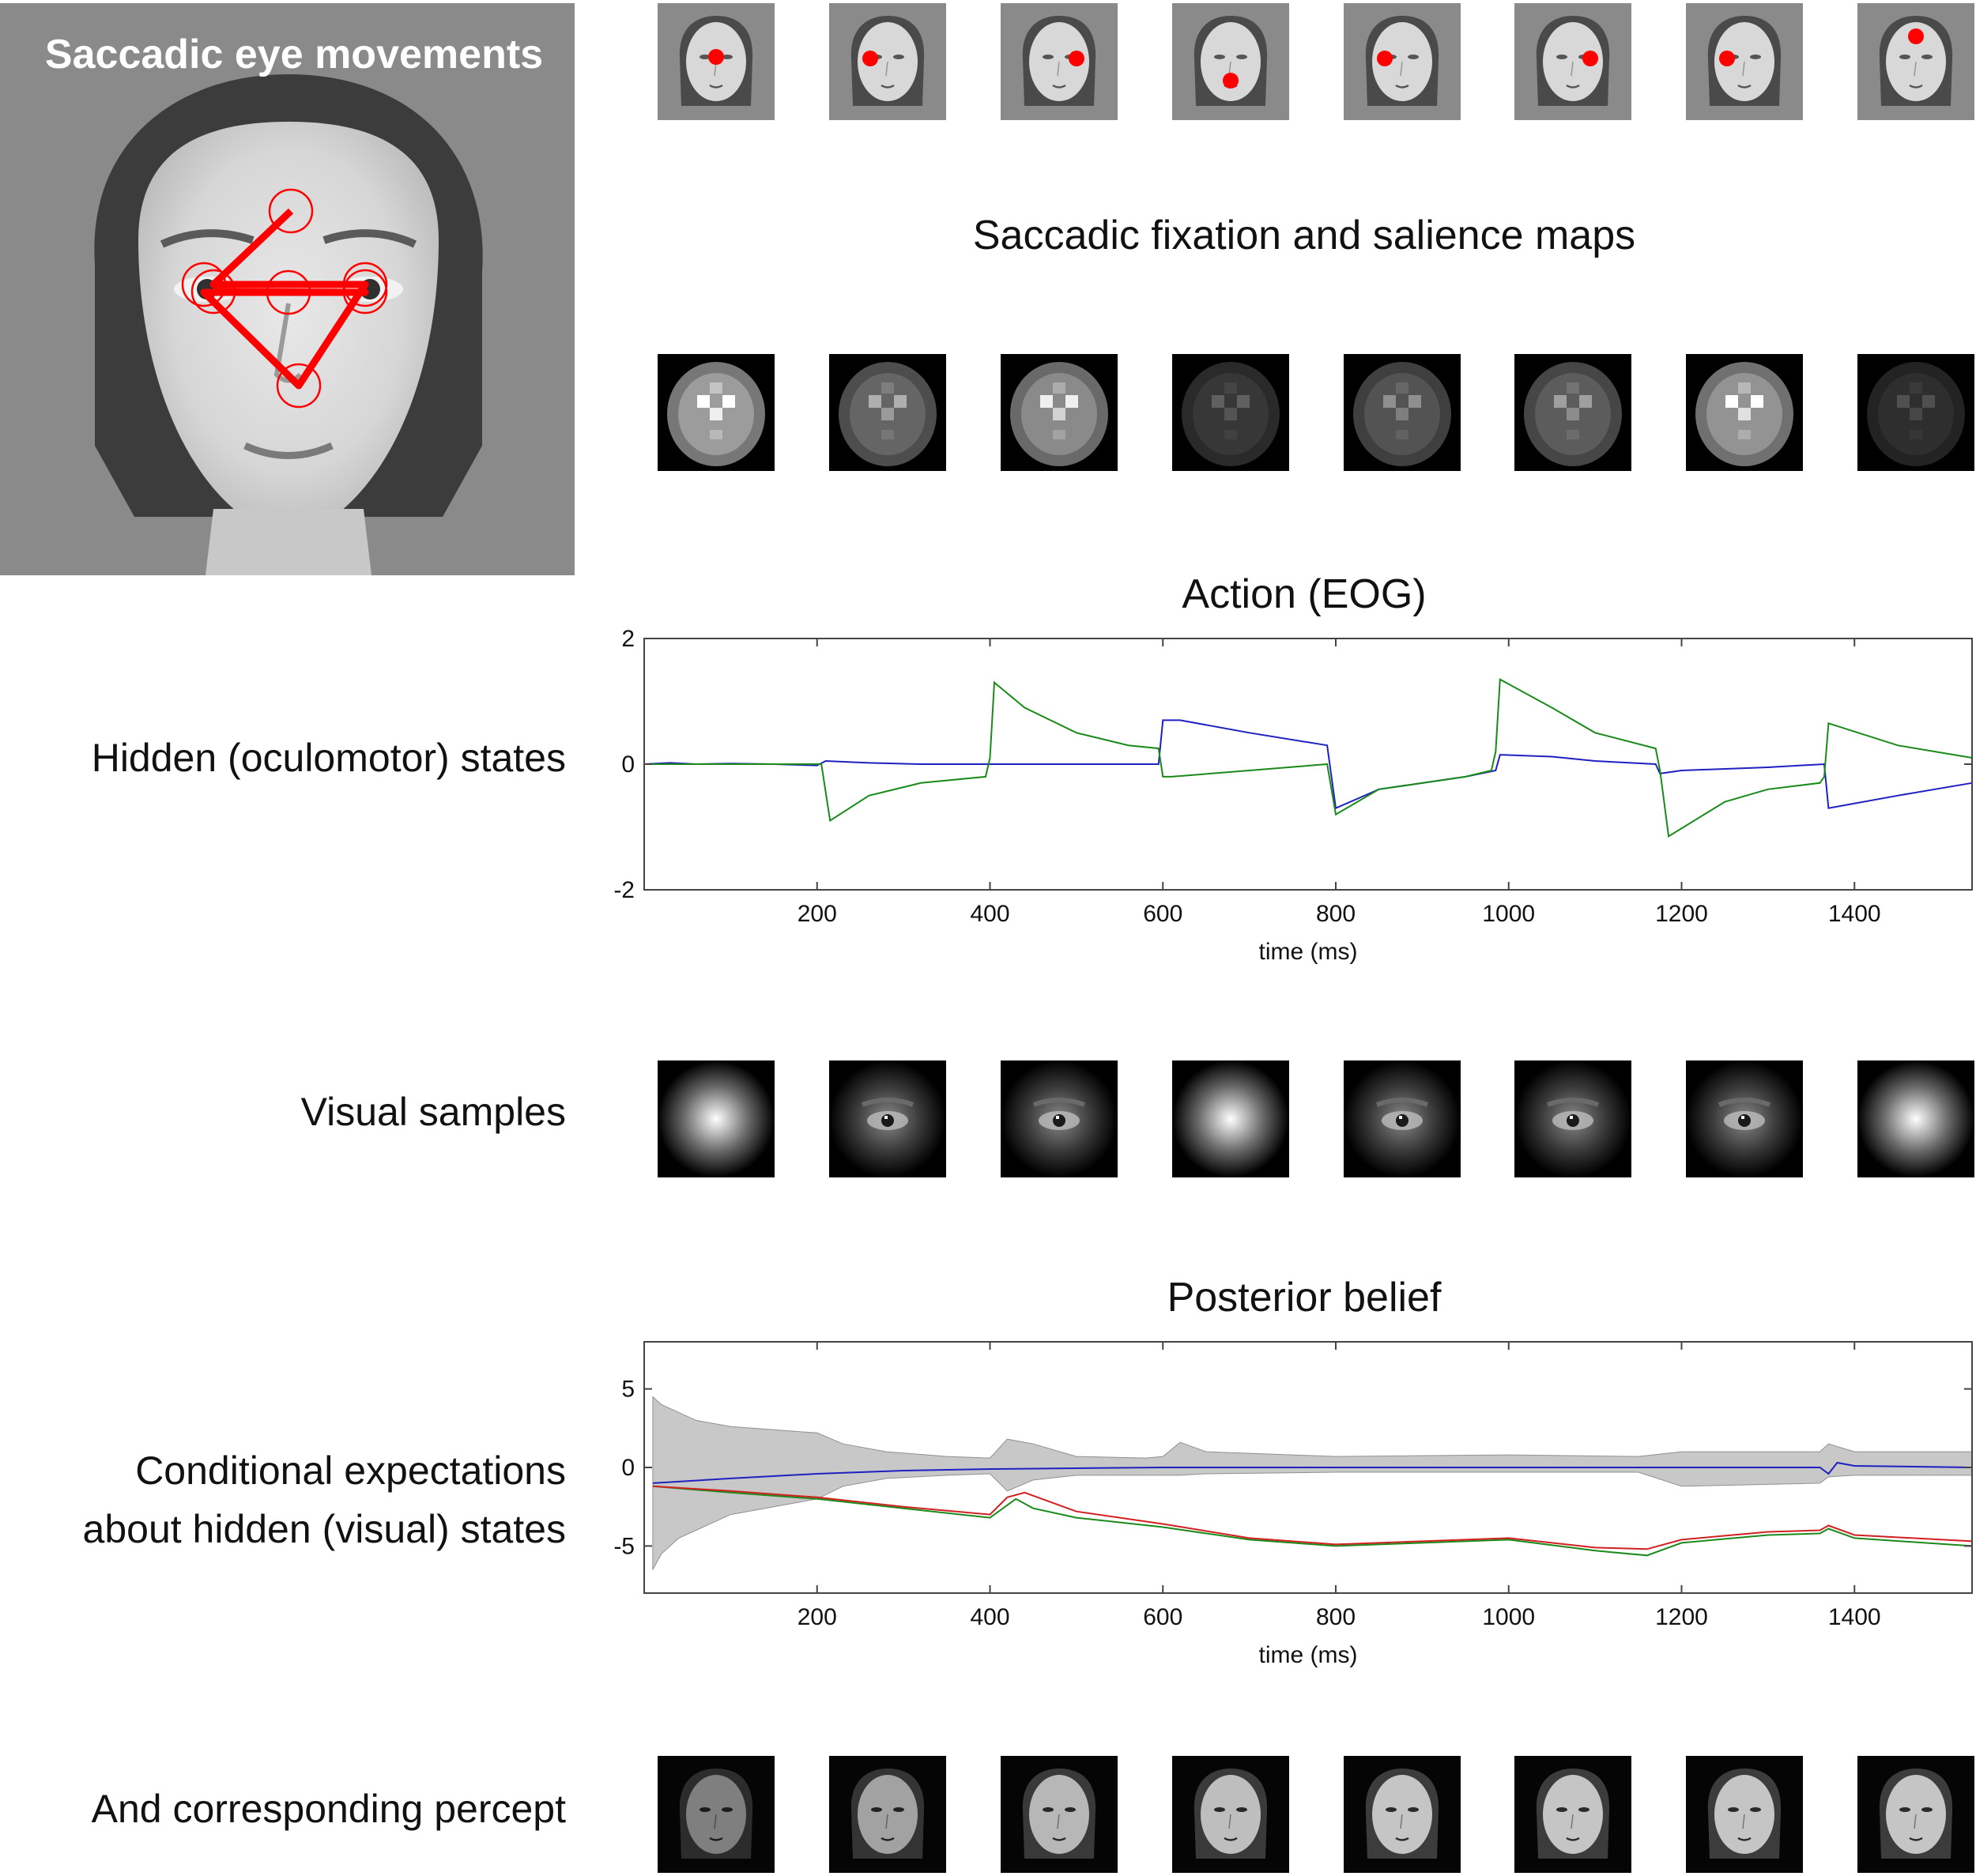  Describe the element at coordinates (284, 299) in the screenshot. I see `saccade-path` at that location.